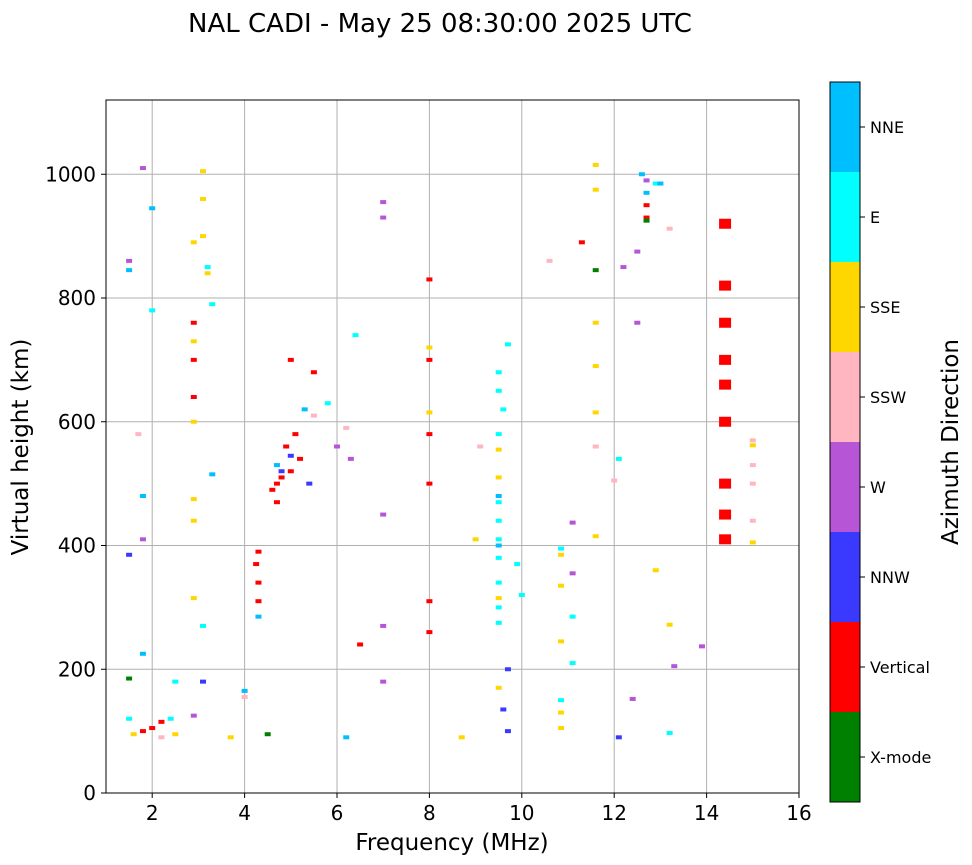 Image resolution: width=972 pixels, height=865 pixels. What do you see at coordinates (885, 307) in the screenshot?
I see `colorbar-tick-label: SSE` at bounding box center [885, 307].